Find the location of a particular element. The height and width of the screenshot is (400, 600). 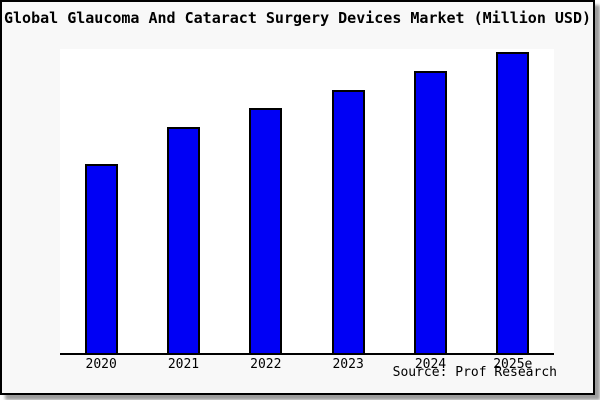

x-tick-label-2025e: 2025e is located at coordinates (513, 364).